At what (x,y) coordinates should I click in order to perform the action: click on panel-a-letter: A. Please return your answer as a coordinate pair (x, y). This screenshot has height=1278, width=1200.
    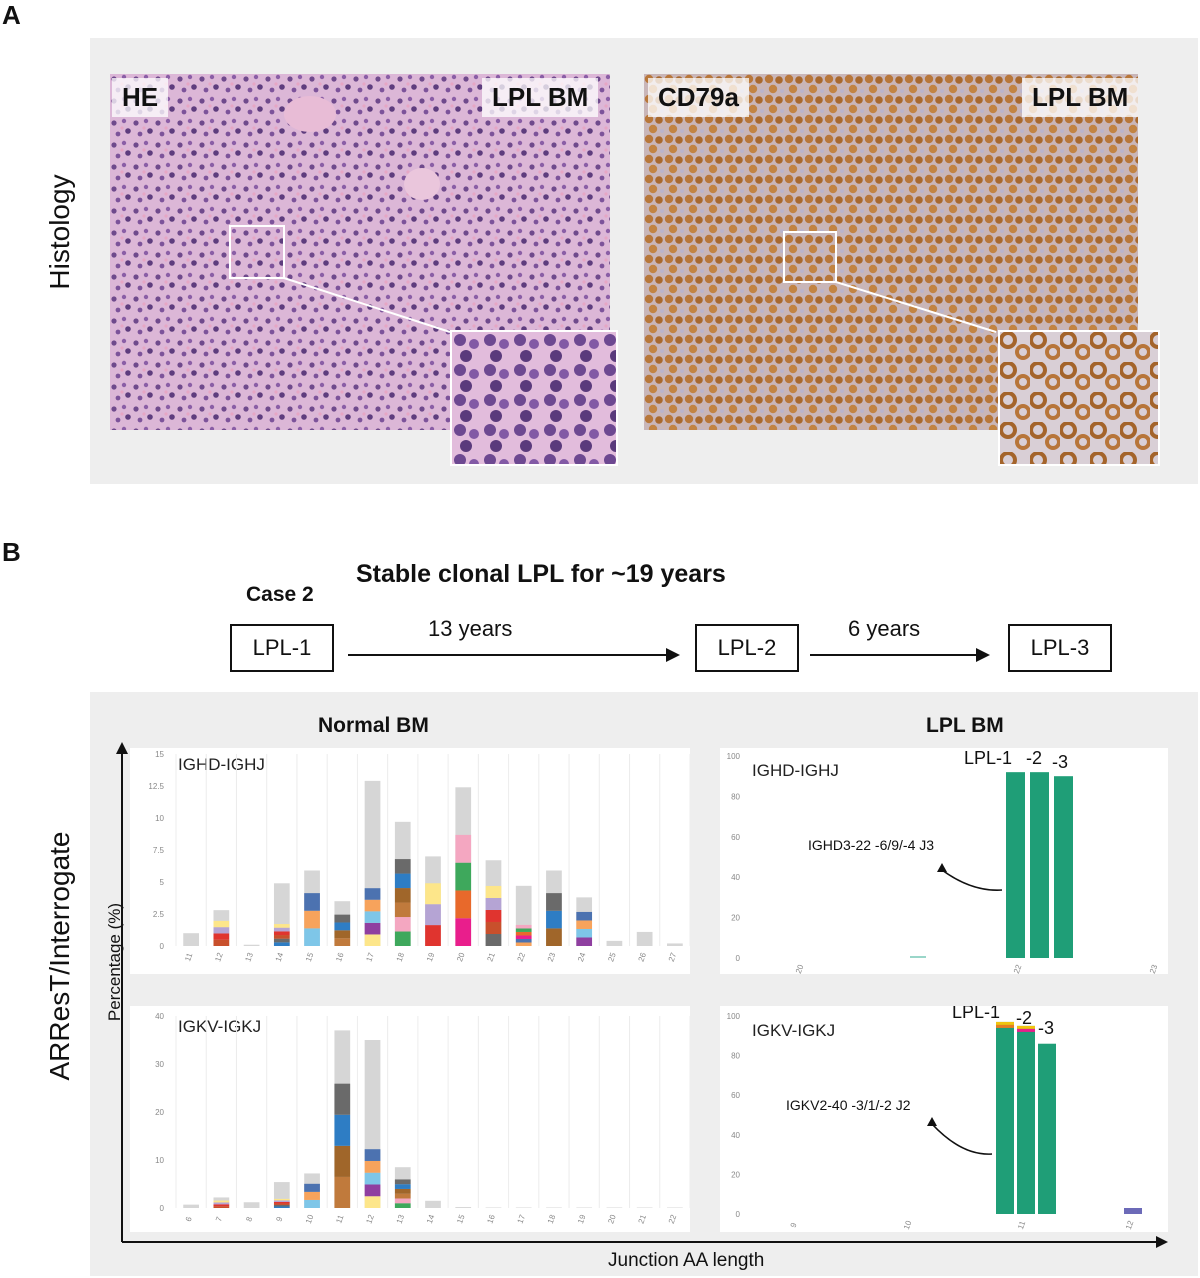
    Looking at the image, I should click on (11, 15).